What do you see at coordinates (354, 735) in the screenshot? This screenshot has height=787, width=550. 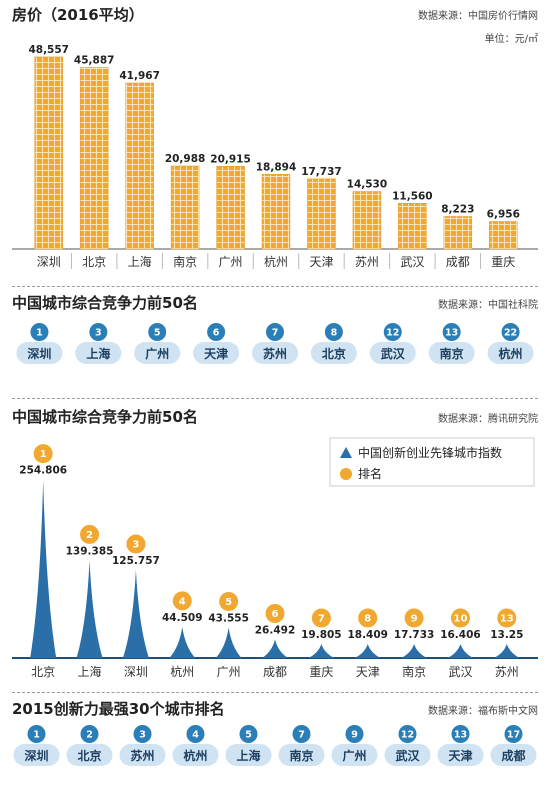 I see `rank-number: 9` at bounding box center [354, 735].